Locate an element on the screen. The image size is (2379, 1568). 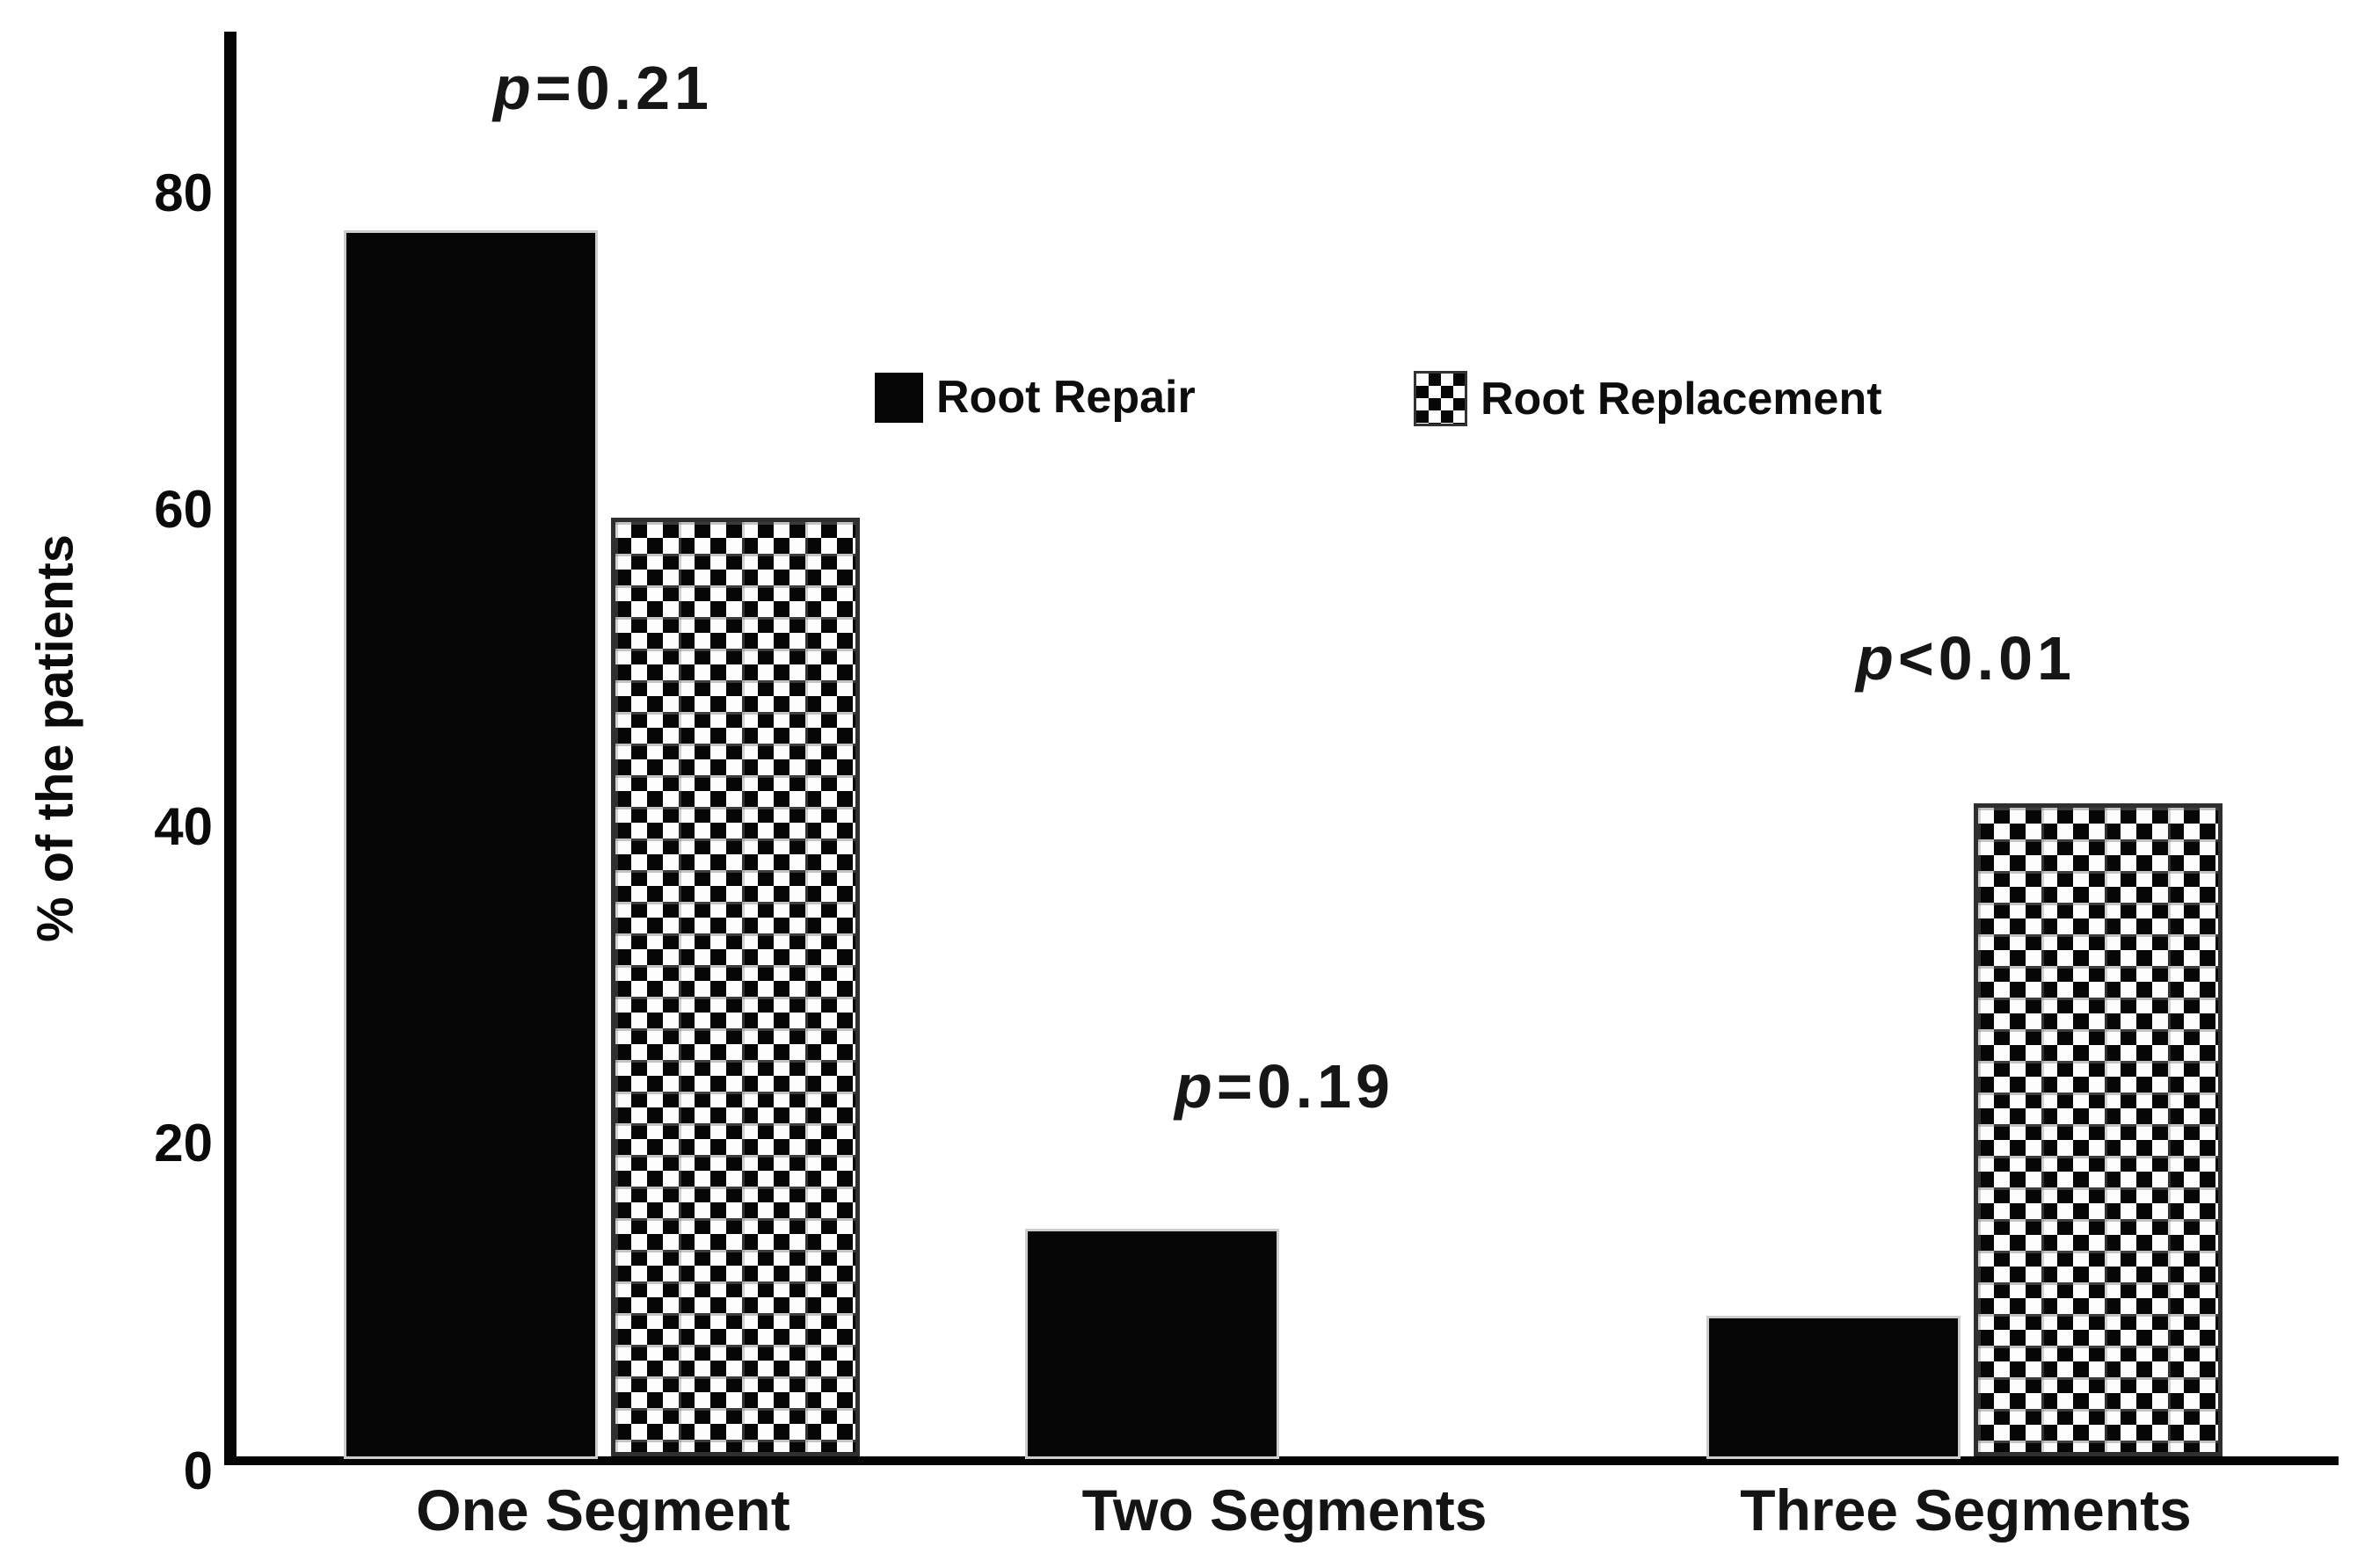
y-tick-label: 60 is located at coordinates (183, 510).